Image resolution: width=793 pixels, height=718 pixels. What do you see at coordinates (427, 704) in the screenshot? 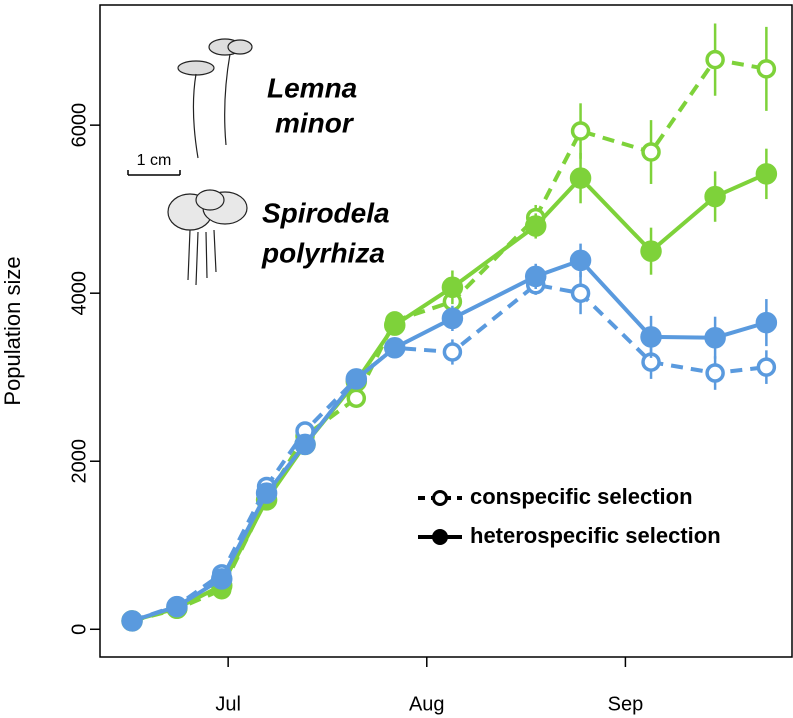
I see `x-tick-label: Aug` at bounding box center [427, 704].